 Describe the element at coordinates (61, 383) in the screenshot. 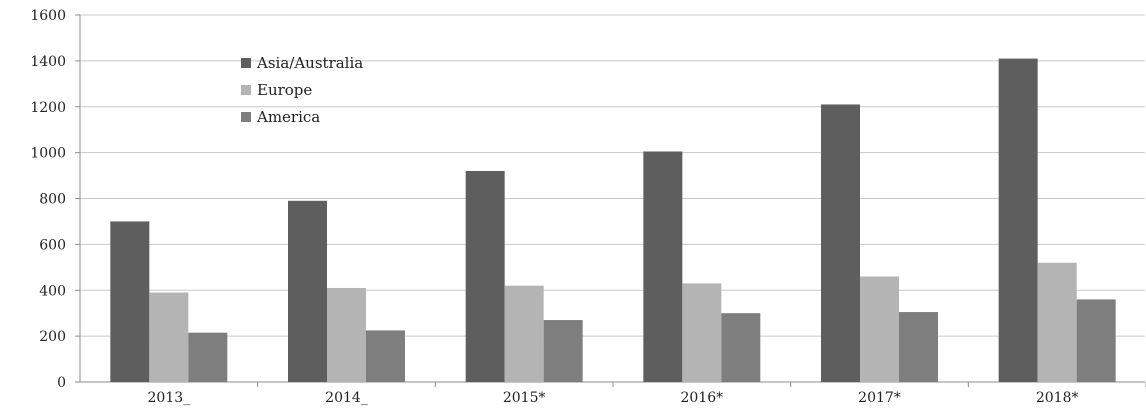

I see `y-tick-label: 0` at that location.